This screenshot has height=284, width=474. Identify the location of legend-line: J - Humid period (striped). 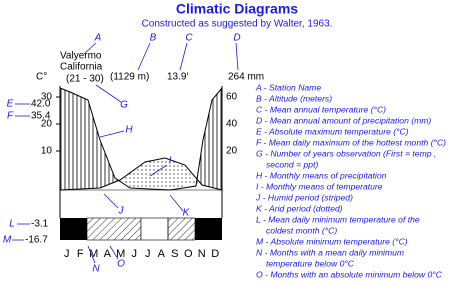
(304, 197).